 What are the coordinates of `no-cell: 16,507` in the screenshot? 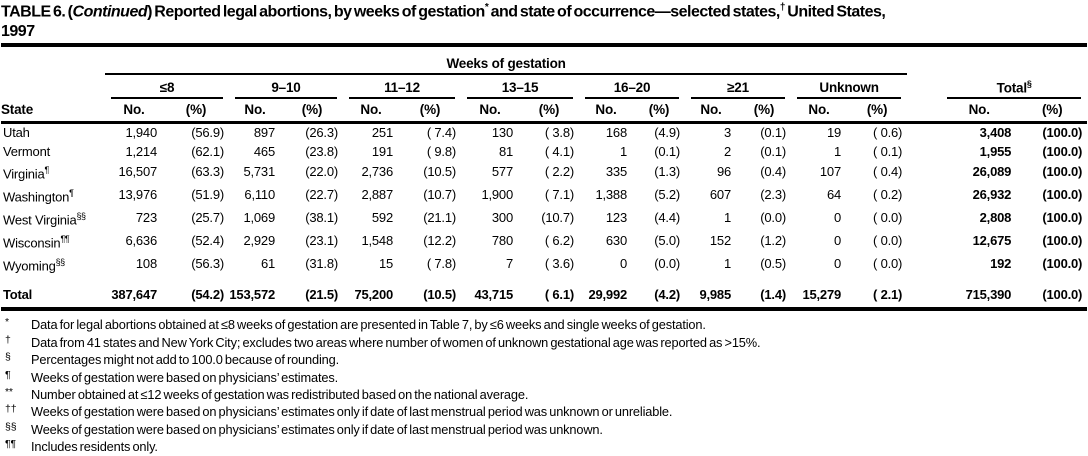 It's located at (137, 172).